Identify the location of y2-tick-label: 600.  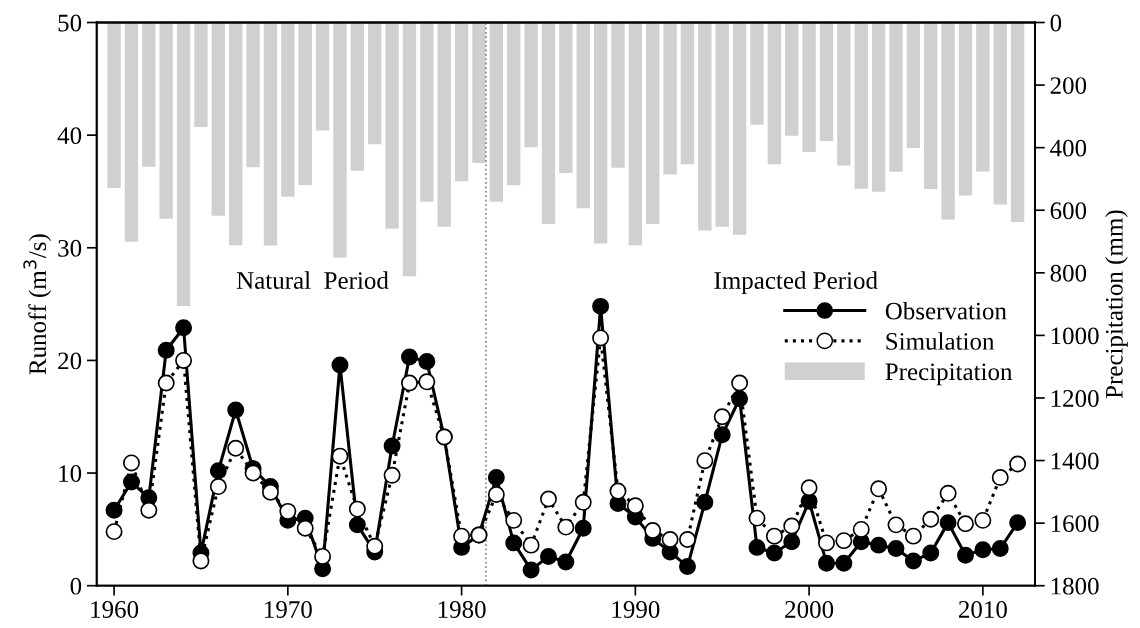
(1068, 211).